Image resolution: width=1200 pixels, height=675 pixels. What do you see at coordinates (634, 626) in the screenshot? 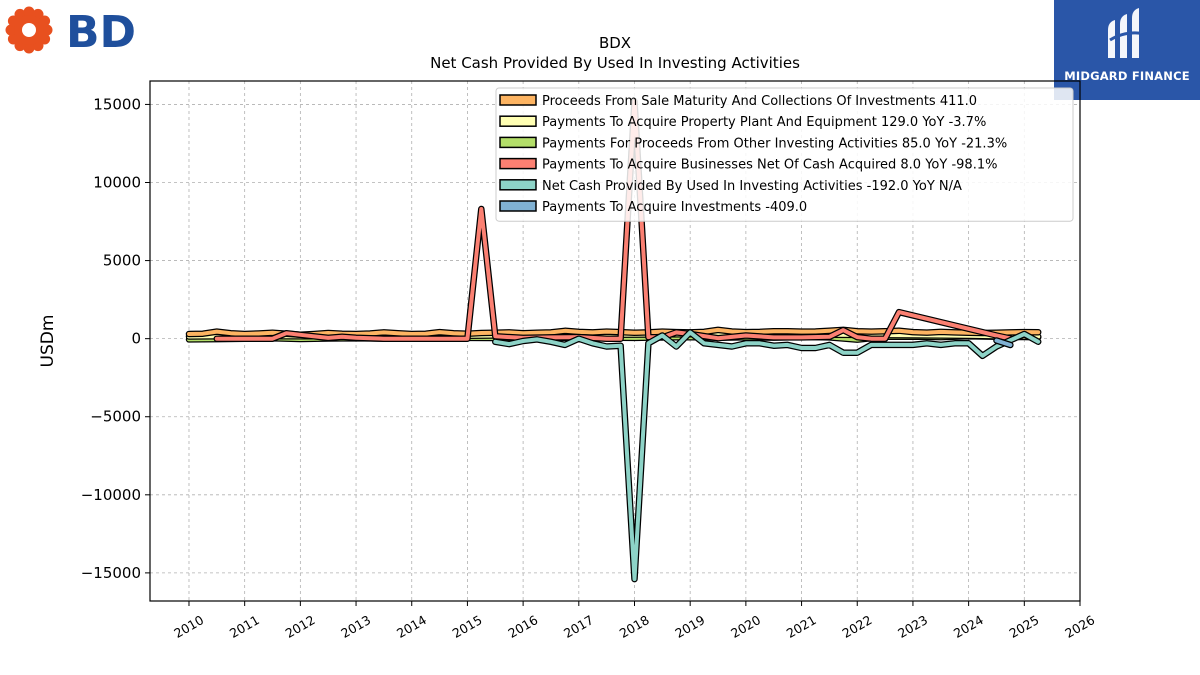
I see `x-tick-label: 2018` at bounding box center [634, 626].